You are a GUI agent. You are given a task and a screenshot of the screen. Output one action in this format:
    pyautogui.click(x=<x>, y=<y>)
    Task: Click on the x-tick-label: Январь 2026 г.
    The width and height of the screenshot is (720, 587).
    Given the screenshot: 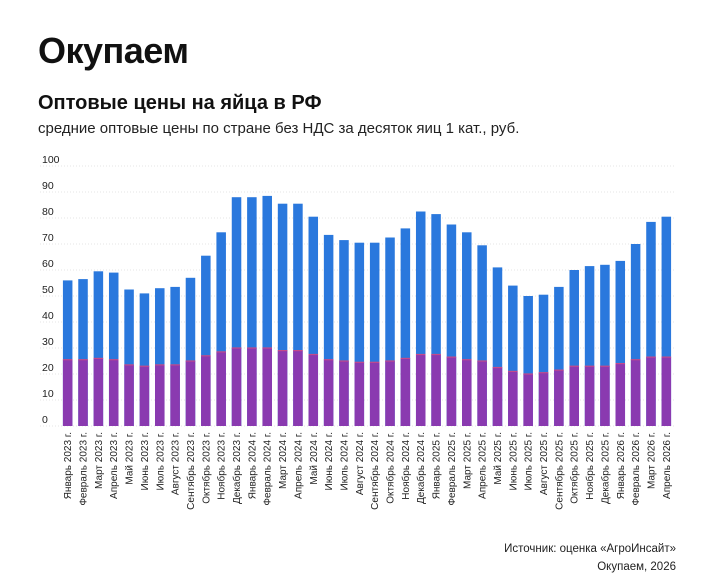 What is the action you would take?
    pyautogui.click(x=621, y=465)
    